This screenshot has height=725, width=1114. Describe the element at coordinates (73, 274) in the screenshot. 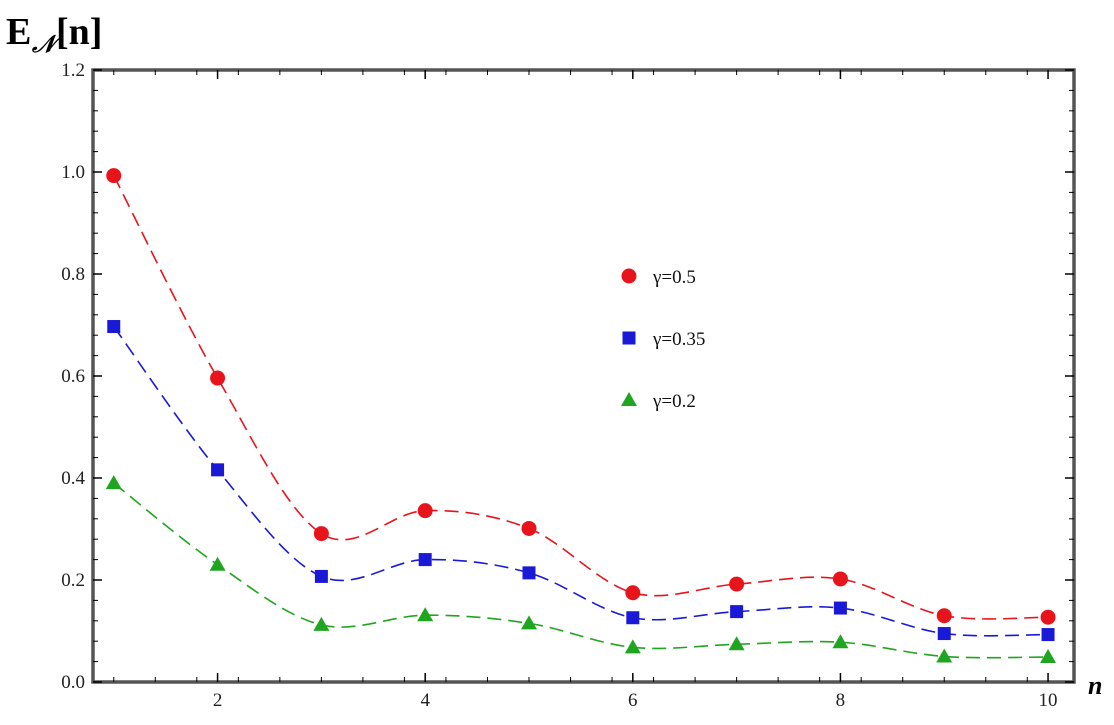

I see `y-tick-label: 0.8` at that location.